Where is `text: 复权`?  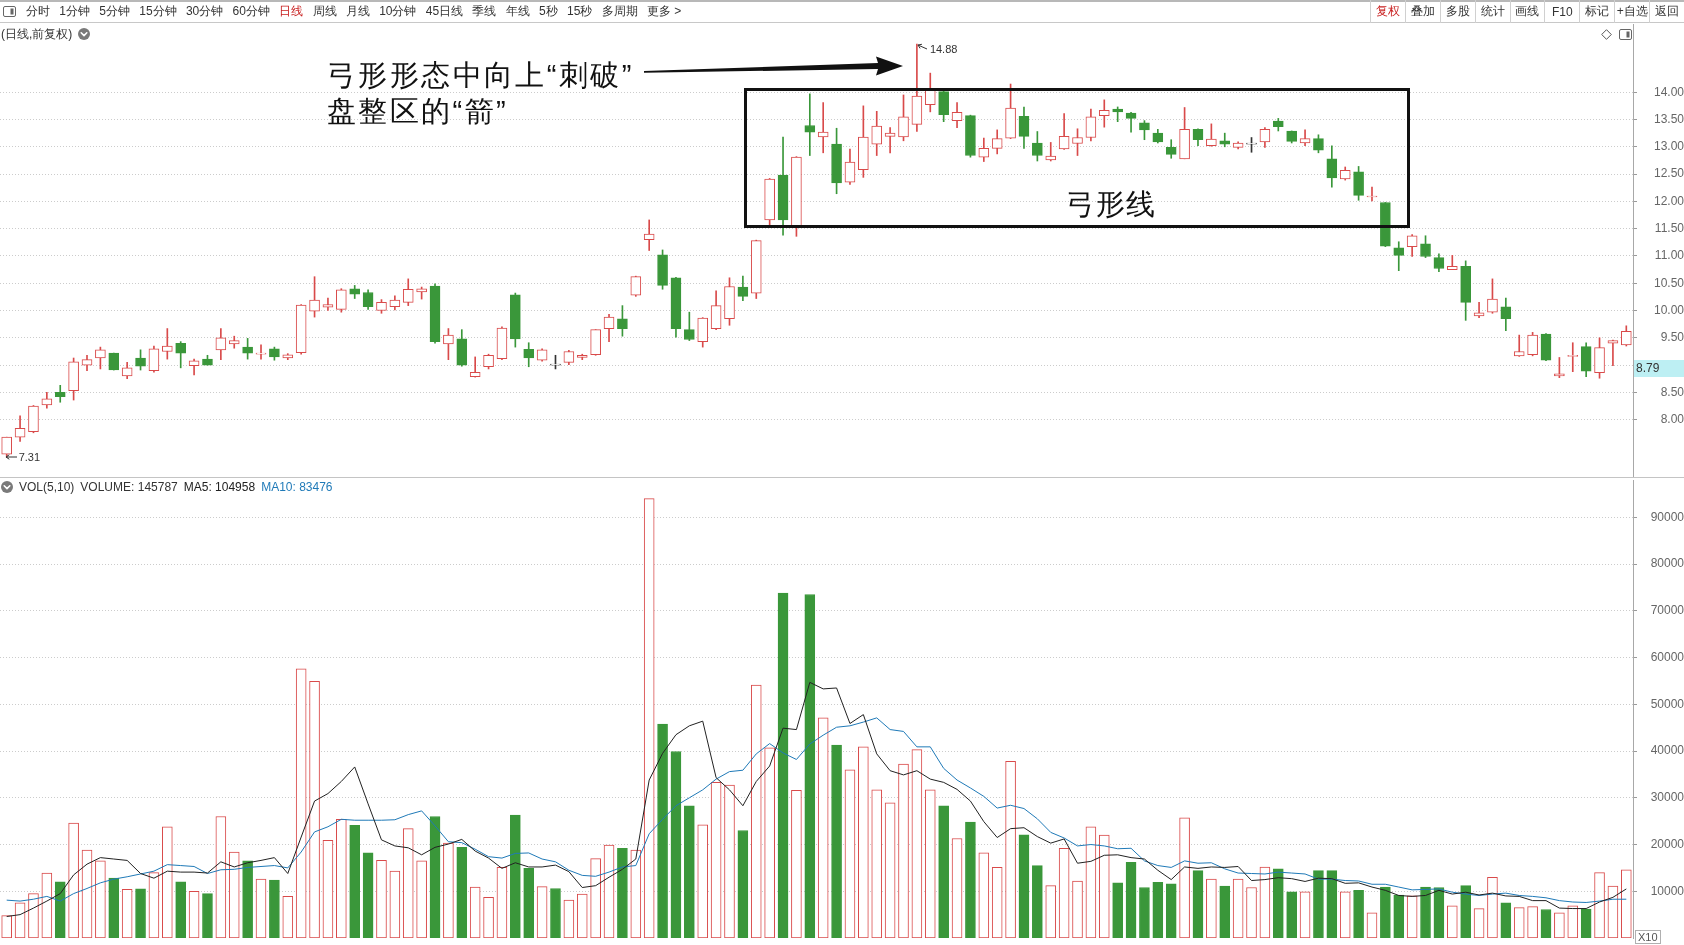
text: 复权 is located at coordinates (1387, 11).